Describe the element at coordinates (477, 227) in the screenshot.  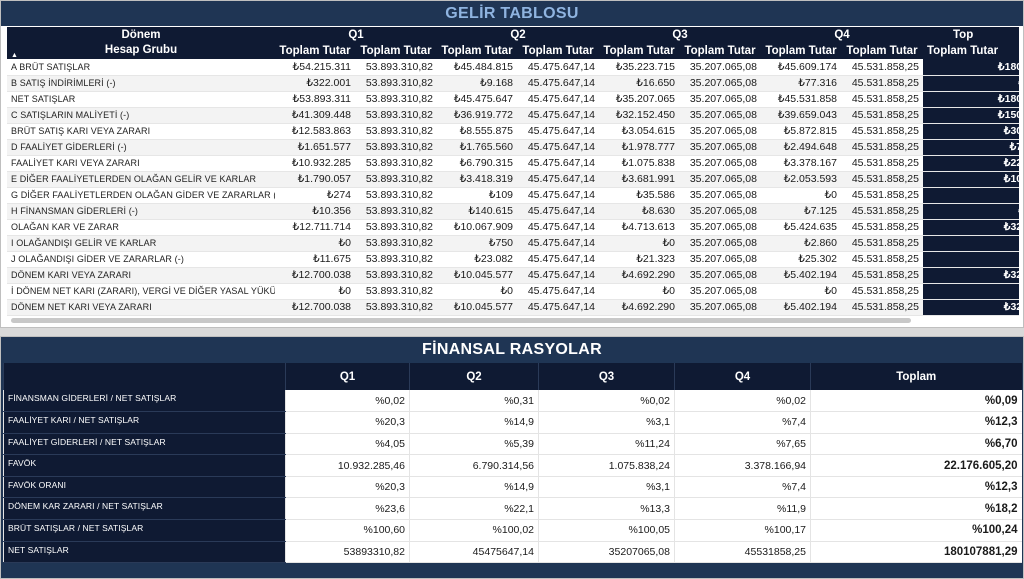
I see `amount-cell: ₺10.067.909` at that location.